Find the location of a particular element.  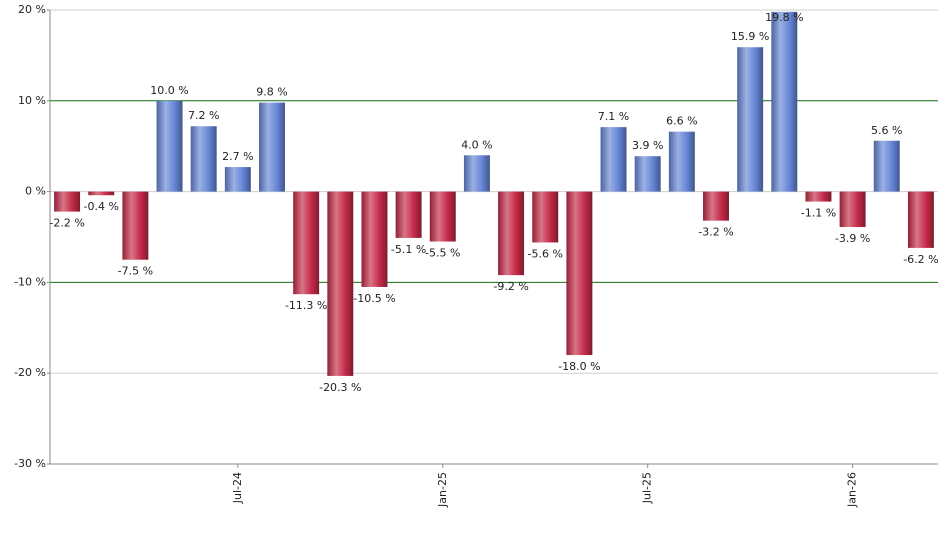

value-label: 5.6 % is located at coordinates (886, 130).